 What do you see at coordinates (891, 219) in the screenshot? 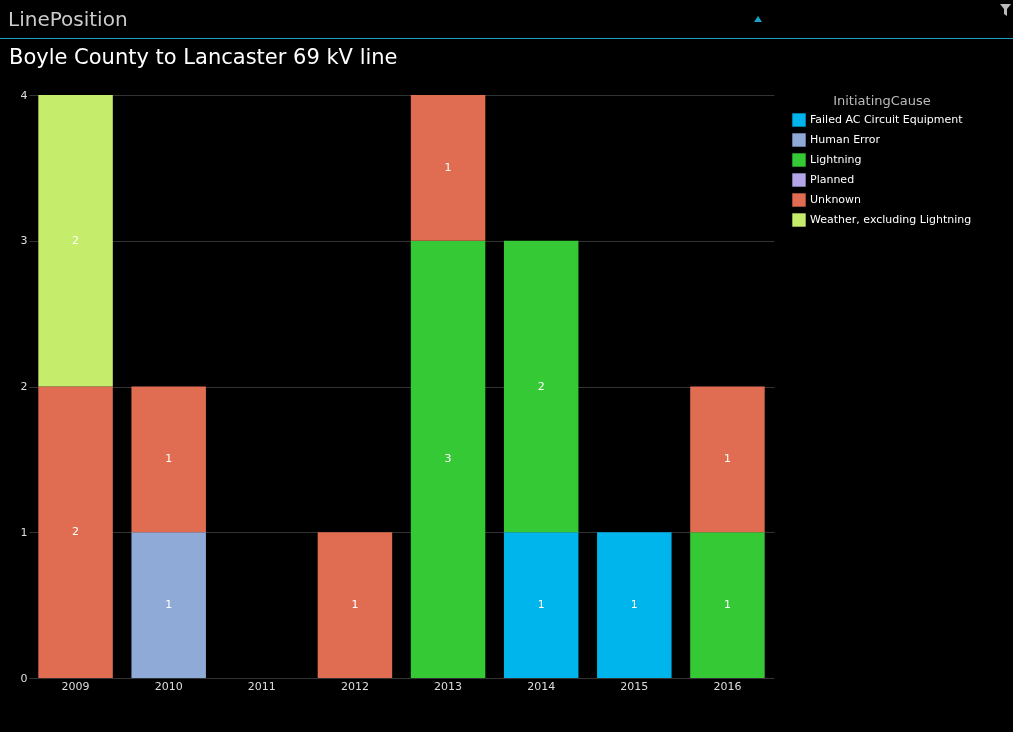
I see `legend-label: Weather, excluding Lightning` at bounding box center [891, 219].